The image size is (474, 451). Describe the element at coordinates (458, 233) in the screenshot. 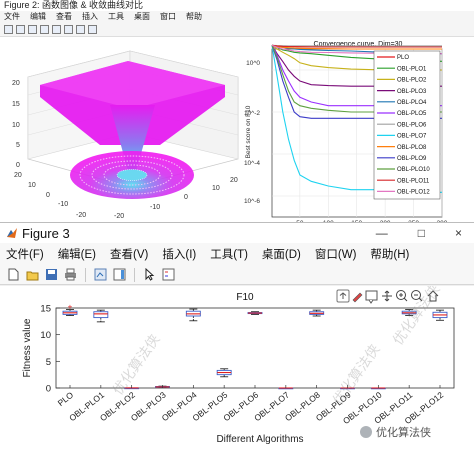

I see `close-button: ×` at that location.